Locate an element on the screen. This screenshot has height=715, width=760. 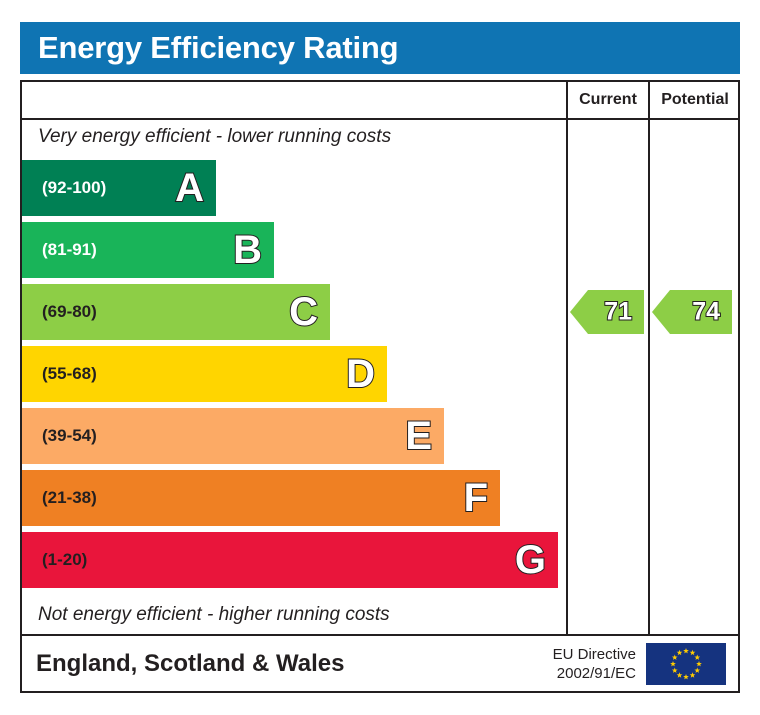
header-row-divider is located at coordinates (380, 119).